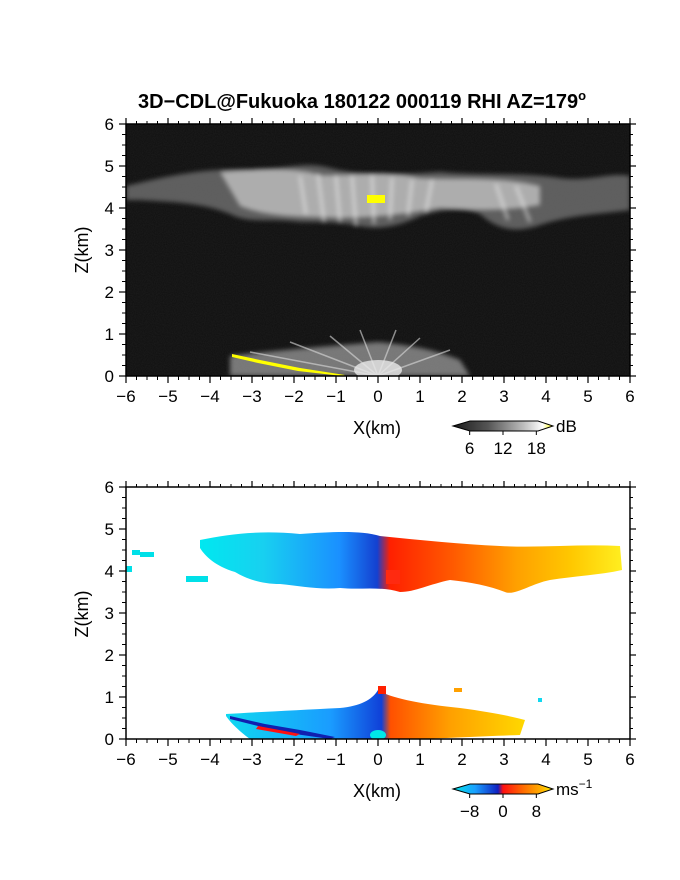 The height and width of the screenshot is (880, 680). I want to click on reflectivity-colorbar: 6 12 18 dB, so click(514, 437).